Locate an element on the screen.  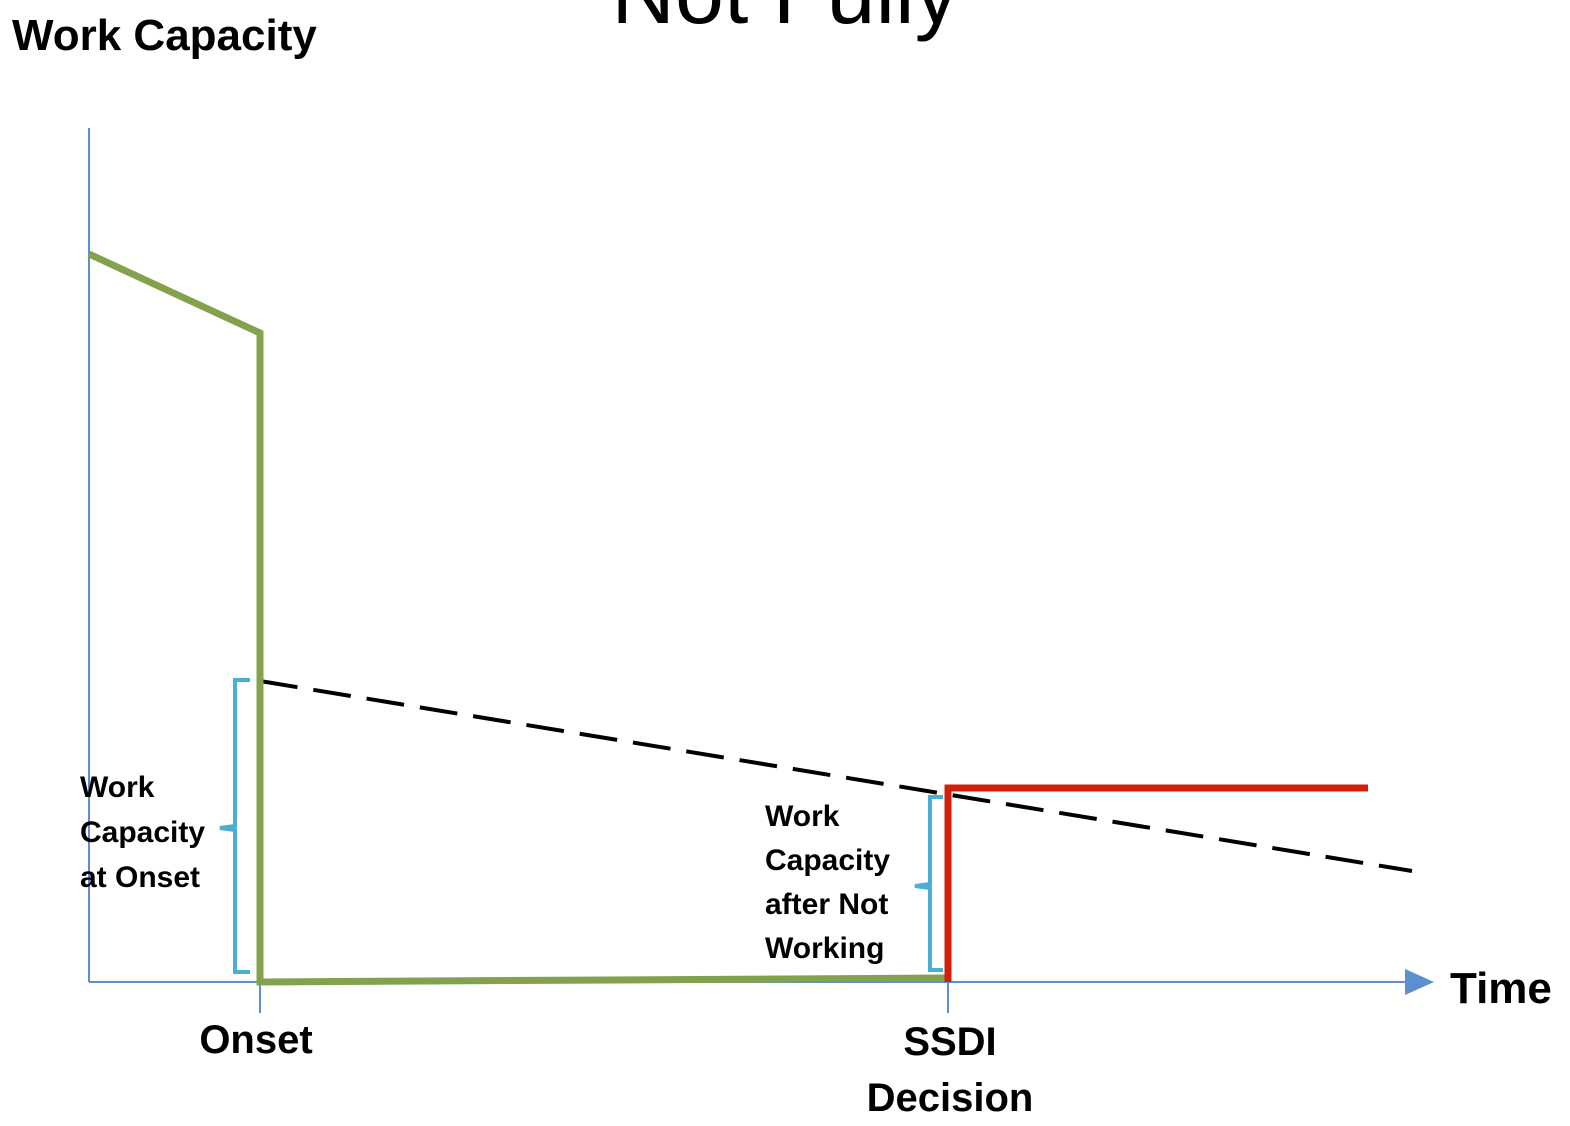
diagram-title: Not Fully is located at coordinates (785, 22).